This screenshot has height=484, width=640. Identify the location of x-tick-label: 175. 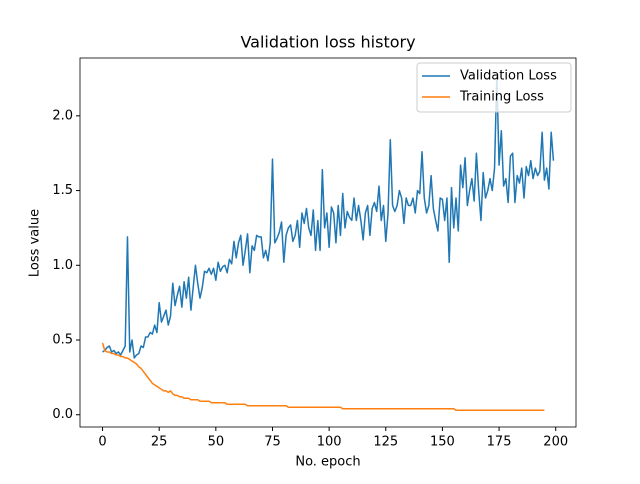
(499, 442).